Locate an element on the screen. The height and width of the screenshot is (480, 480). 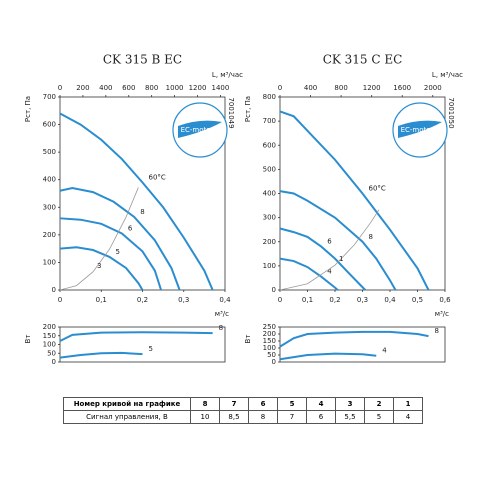
table-cell: 8 is located at coordinates (263, 417).